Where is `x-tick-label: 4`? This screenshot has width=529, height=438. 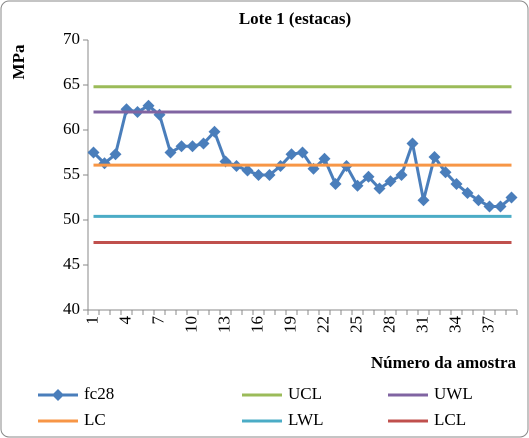 x-tick-label: 4 is located at coordinates (124, 320).